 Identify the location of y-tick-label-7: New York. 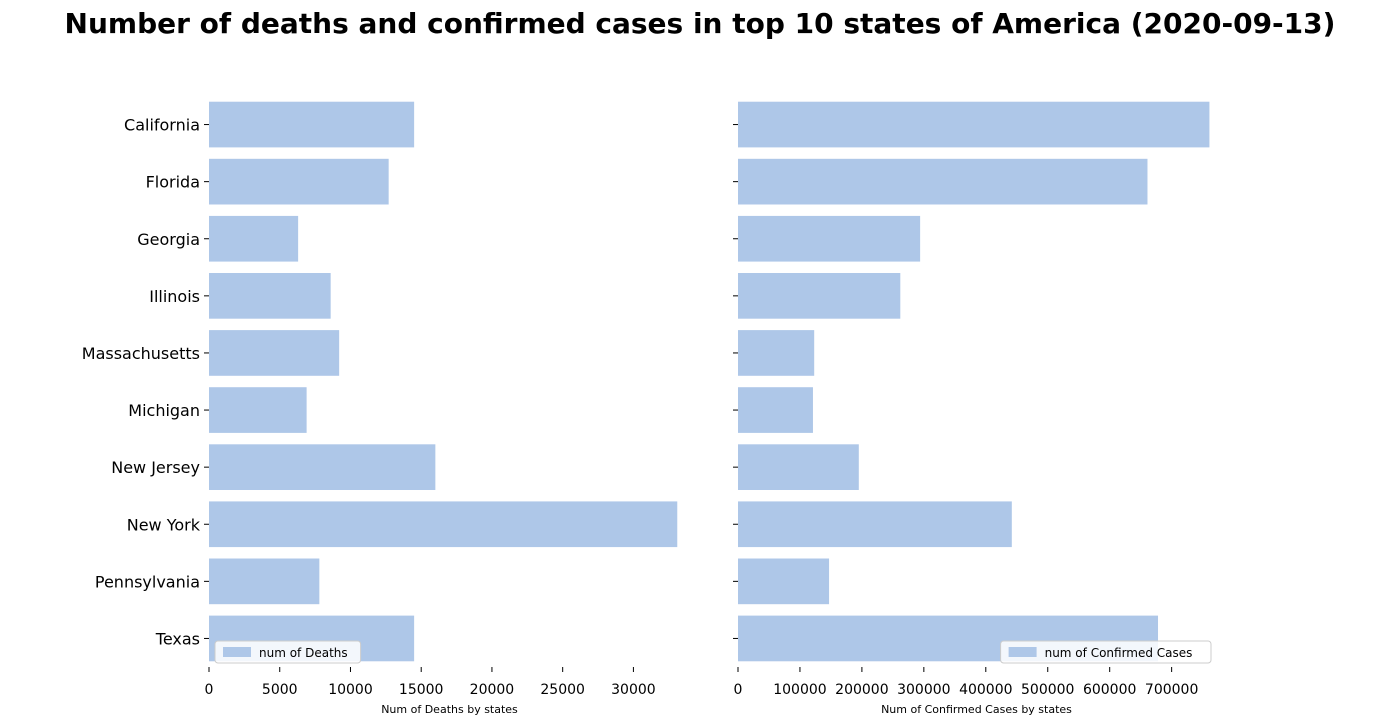
(164, 524).